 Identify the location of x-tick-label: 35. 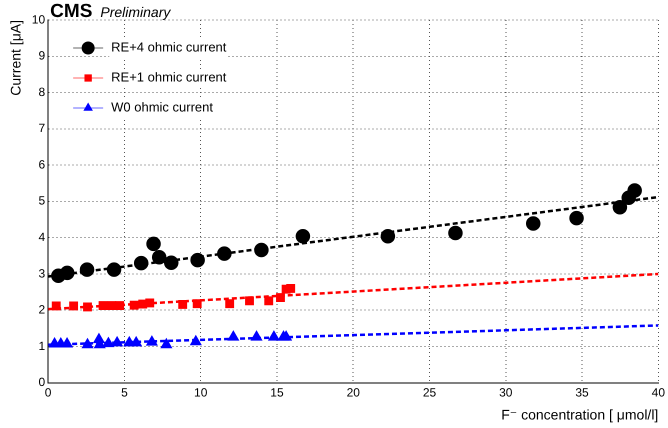
(582, 392).